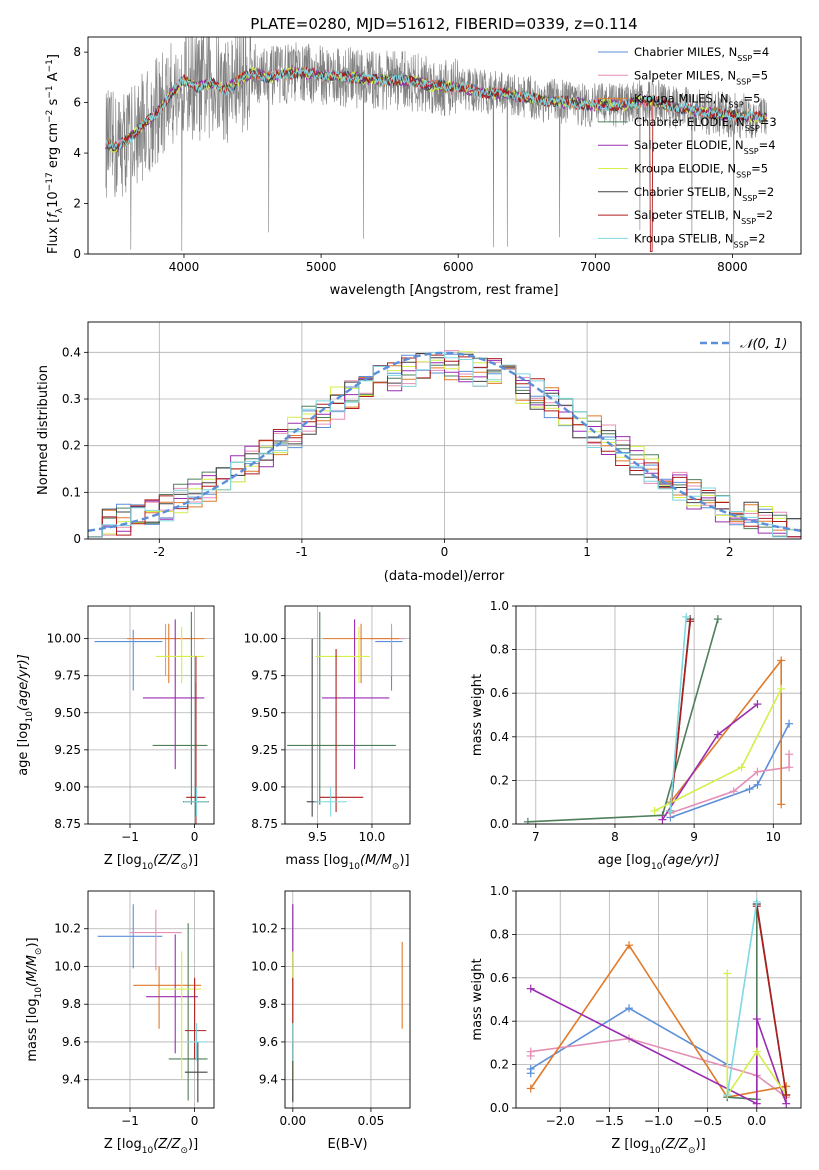 Image resolution: width=819 pixels, height=1170 pixels. What do you see at coordinates (630, 1144) in the screenshot?
I see `label-part: Z [log` at bounding box center [630, 1144].